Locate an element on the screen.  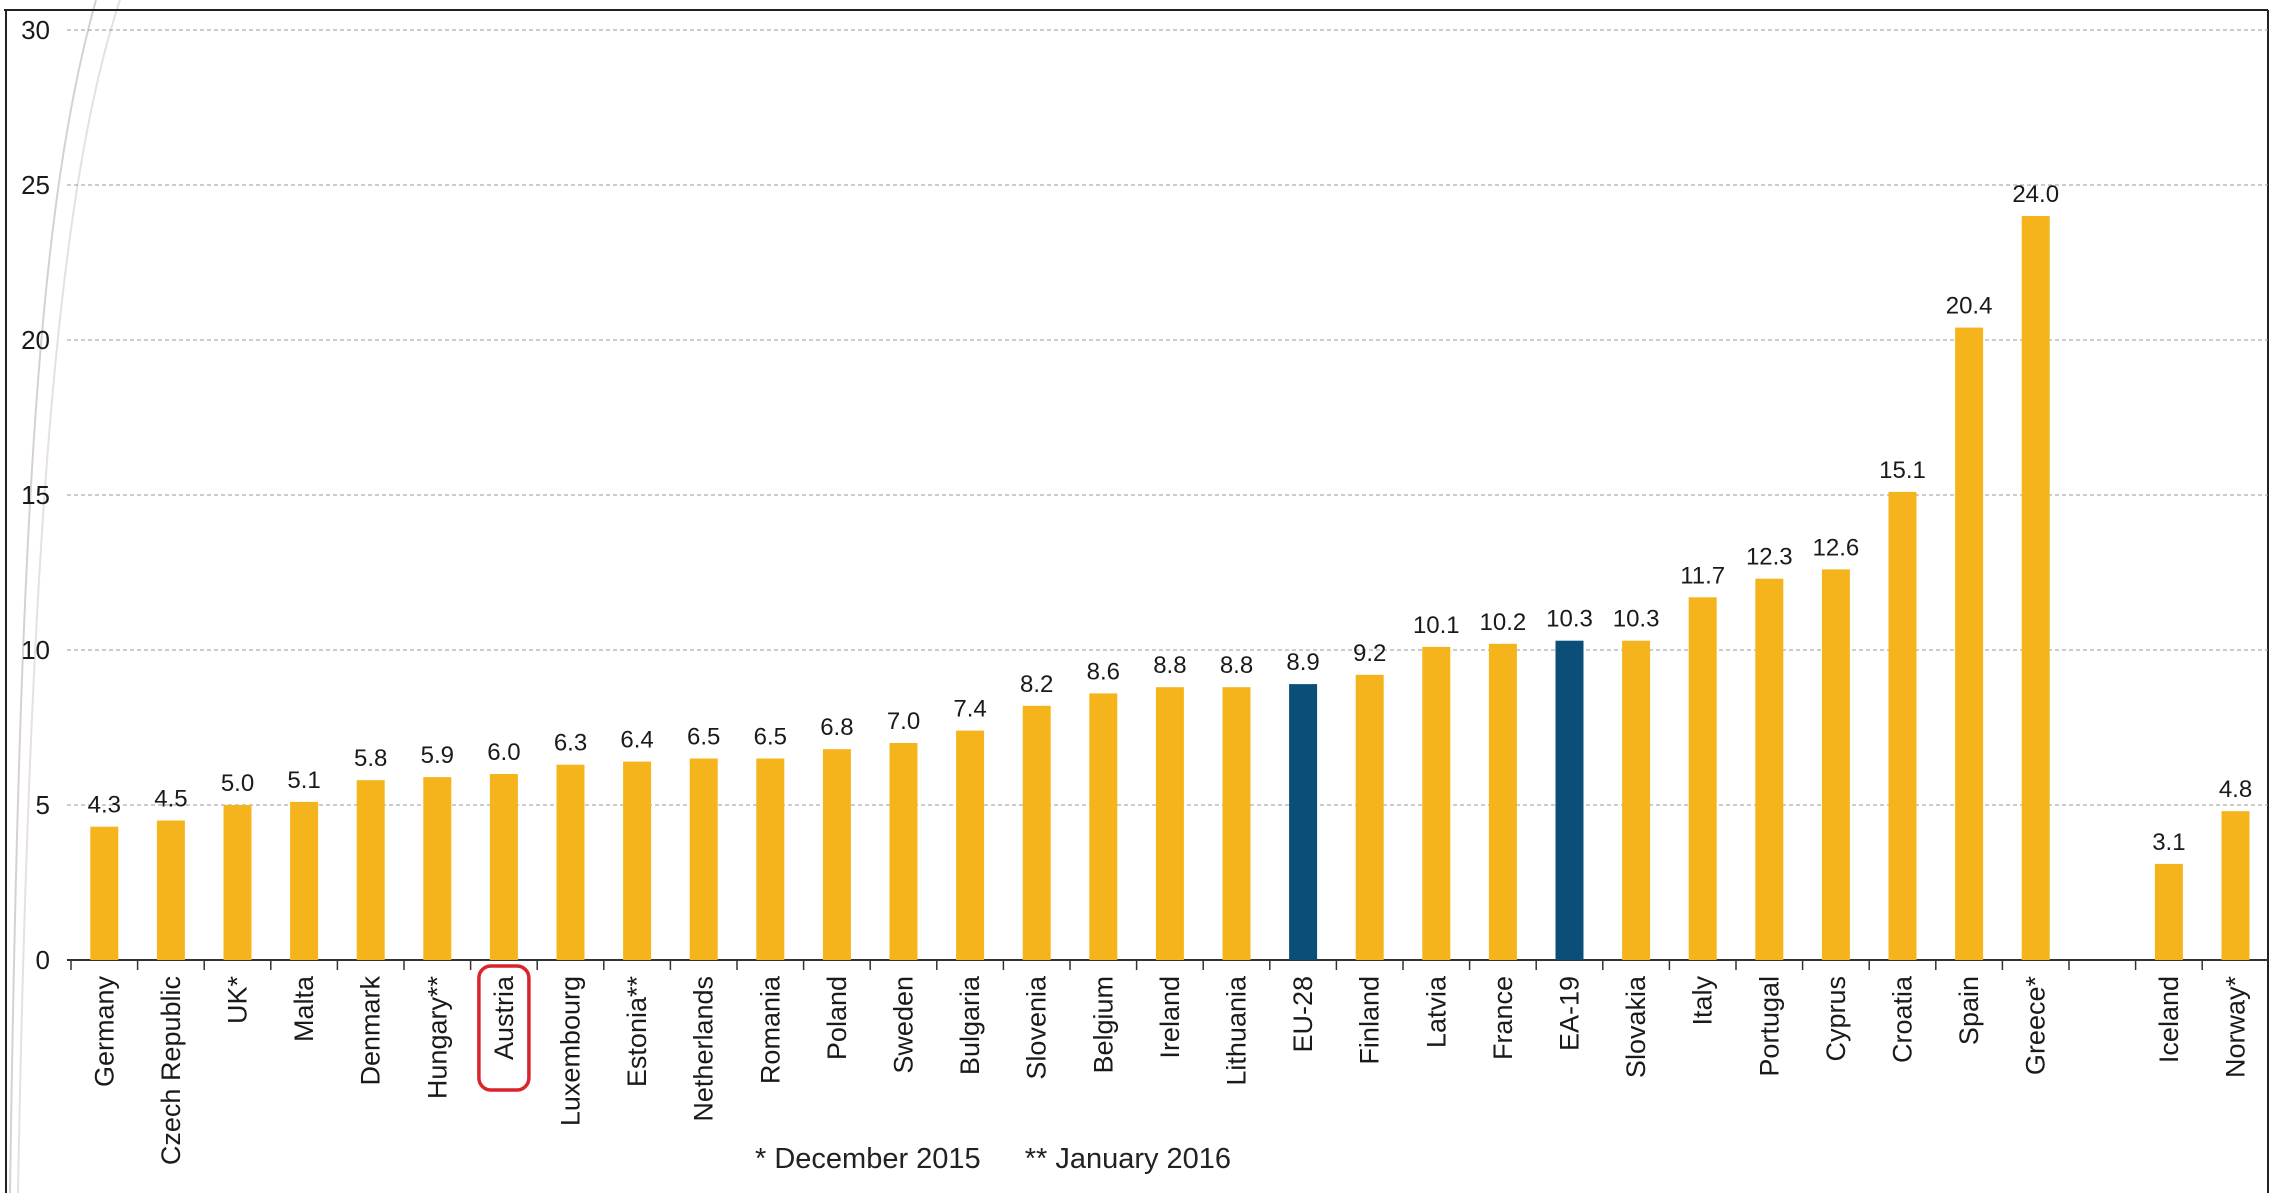
x-tick-label: France is located at coordinates (1503, 1018).